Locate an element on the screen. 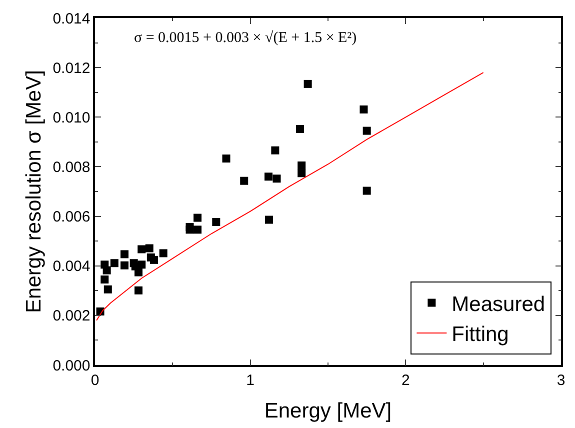 This screenshot has width=575, height=428. y-tick-label: 0.014 is located at coordinates (71, 19).